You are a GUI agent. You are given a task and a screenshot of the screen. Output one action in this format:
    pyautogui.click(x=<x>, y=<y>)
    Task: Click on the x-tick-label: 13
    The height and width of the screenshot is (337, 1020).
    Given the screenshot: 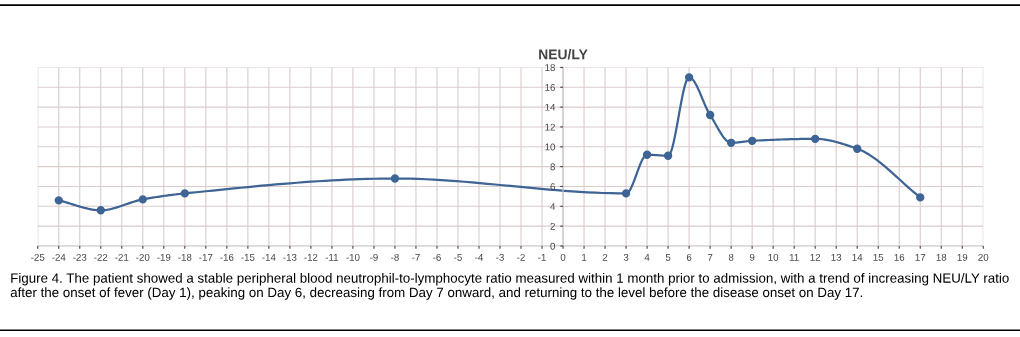 What is the action you would take?
    pyautogui.click(x=836, y=257)
    